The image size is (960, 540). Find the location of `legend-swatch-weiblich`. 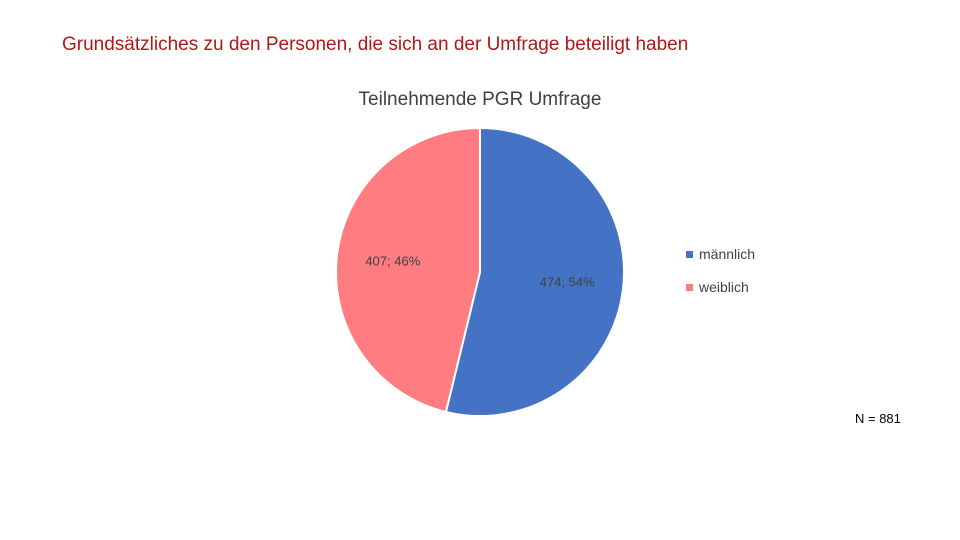

legend-swatch-weiblich is located at coordinates (689, 287).